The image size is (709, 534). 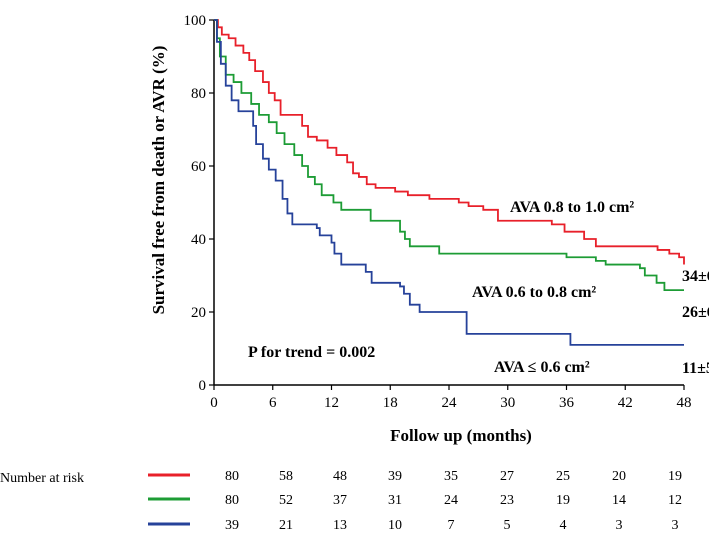 What do you see at coordinates (451, 525) in the screenshot?
I see `risk-count: 7` at bounding box center [451, 525].